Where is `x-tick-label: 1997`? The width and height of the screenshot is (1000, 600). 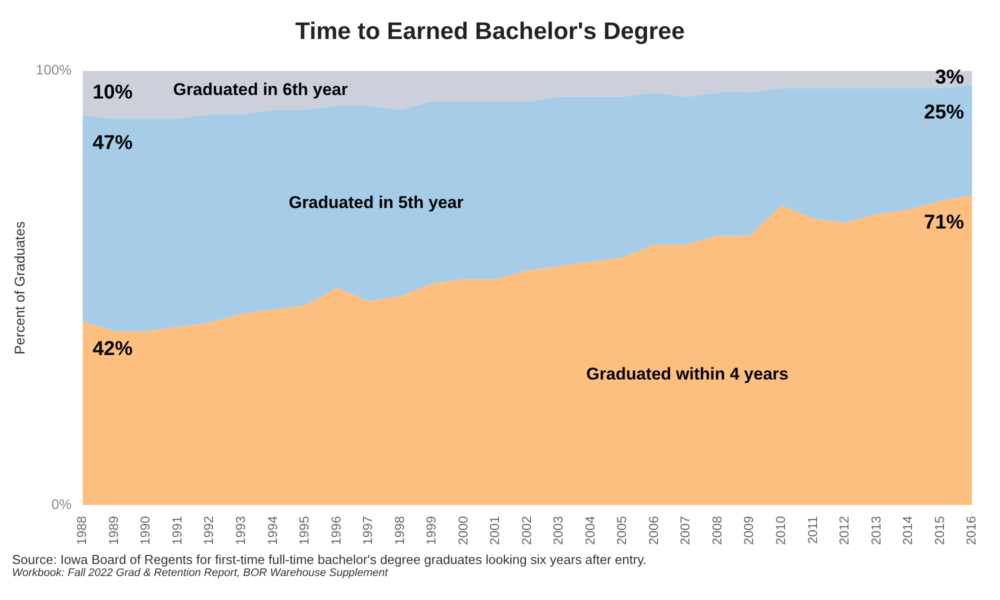
x-tick-label: 1997 is located at coordinates (368, 530).